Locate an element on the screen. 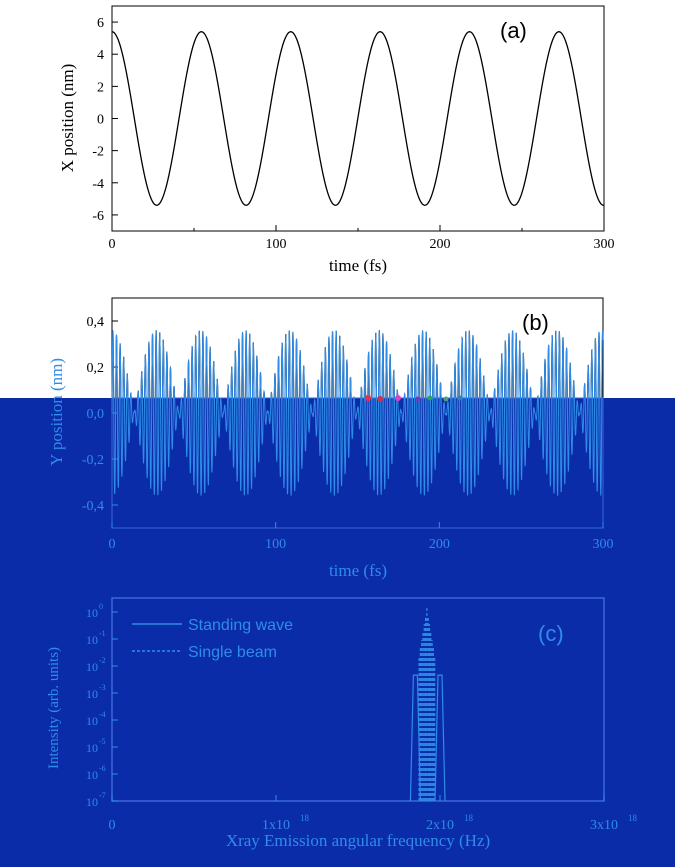 The image size is (675, 867). panel-c-xlabel: Xray Emission angular frequency (Hz) is located at coordinates (358, 840).